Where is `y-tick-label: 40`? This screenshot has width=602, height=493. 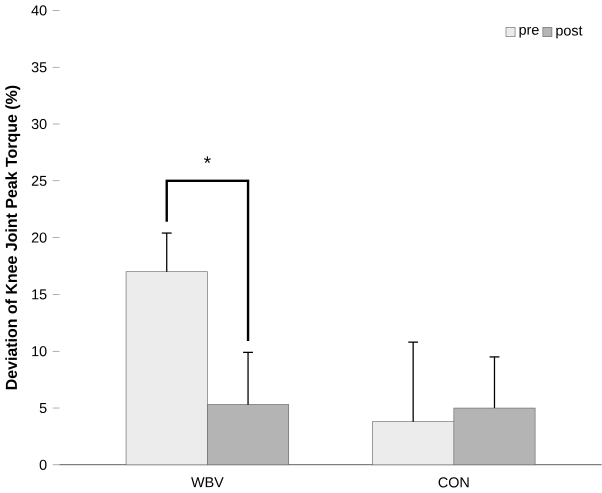 y-tick-label: 40 is located at coordinates (39, 10).